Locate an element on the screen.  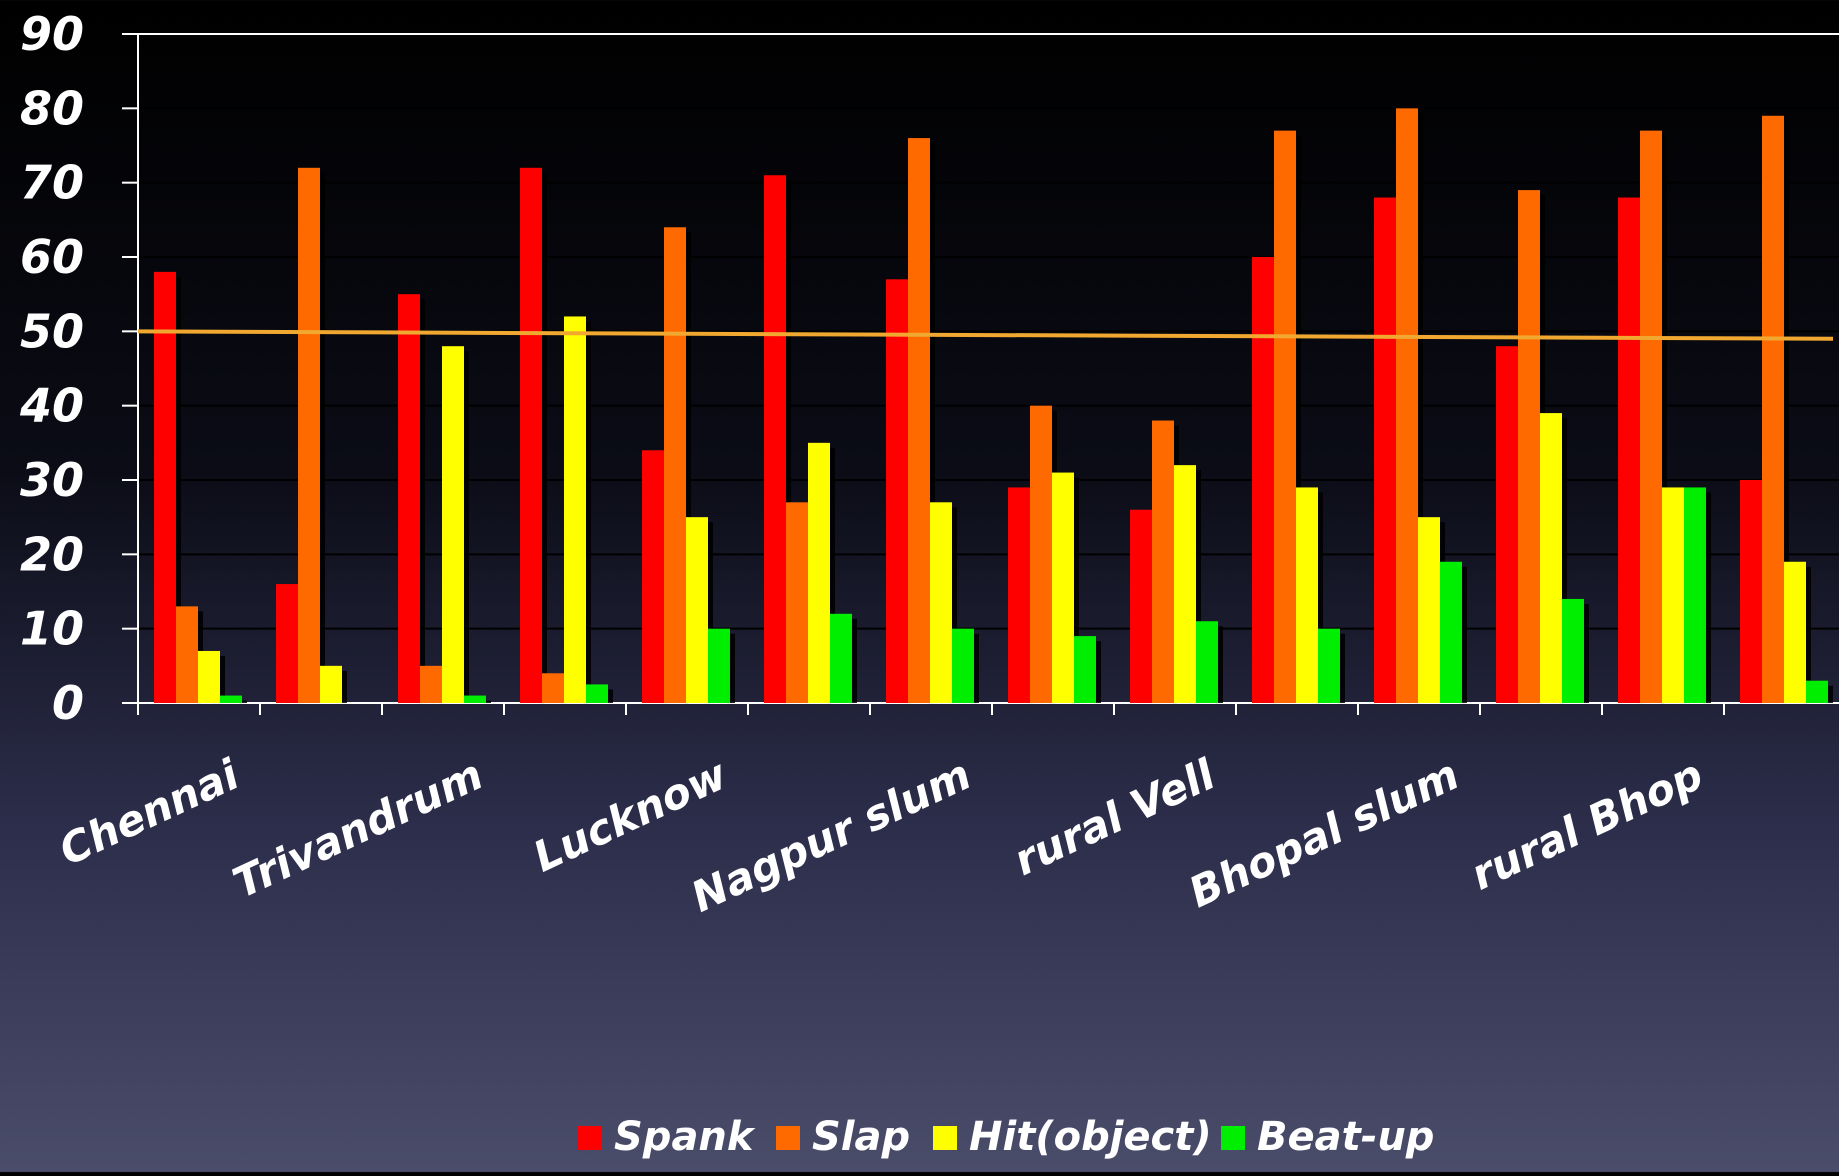
y-tick-label: 0 is located at coordinates (68, 703).